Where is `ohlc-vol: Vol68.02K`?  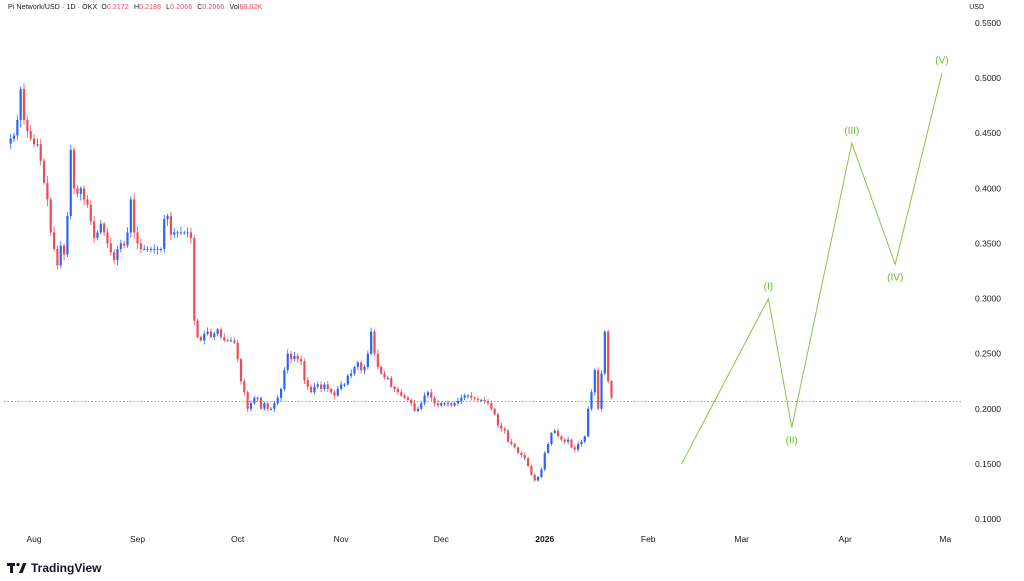
ohlc-vol: Vol68.02K is located at coordinates (246, 7).